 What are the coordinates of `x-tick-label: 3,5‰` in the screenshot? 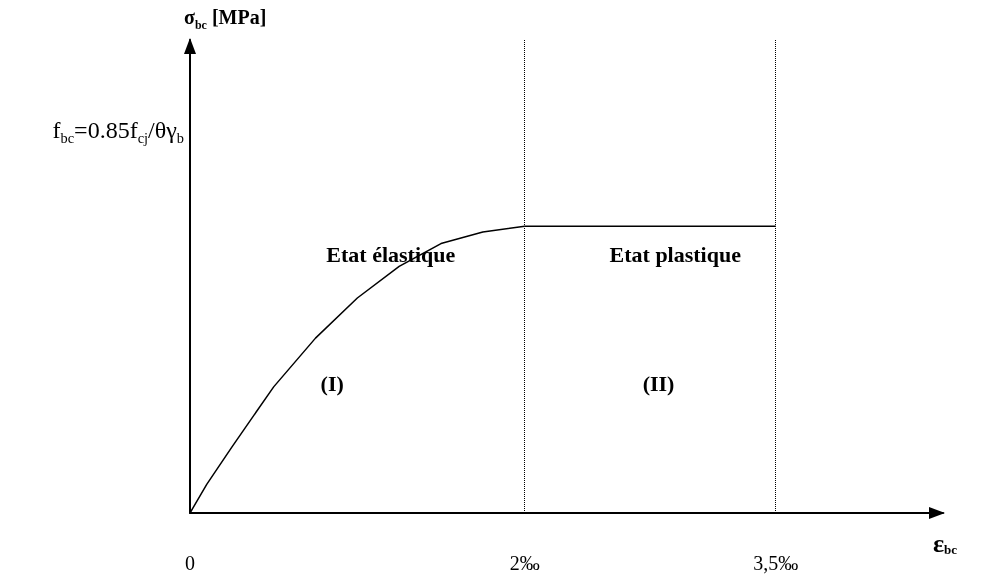 It's located at (776, 563).